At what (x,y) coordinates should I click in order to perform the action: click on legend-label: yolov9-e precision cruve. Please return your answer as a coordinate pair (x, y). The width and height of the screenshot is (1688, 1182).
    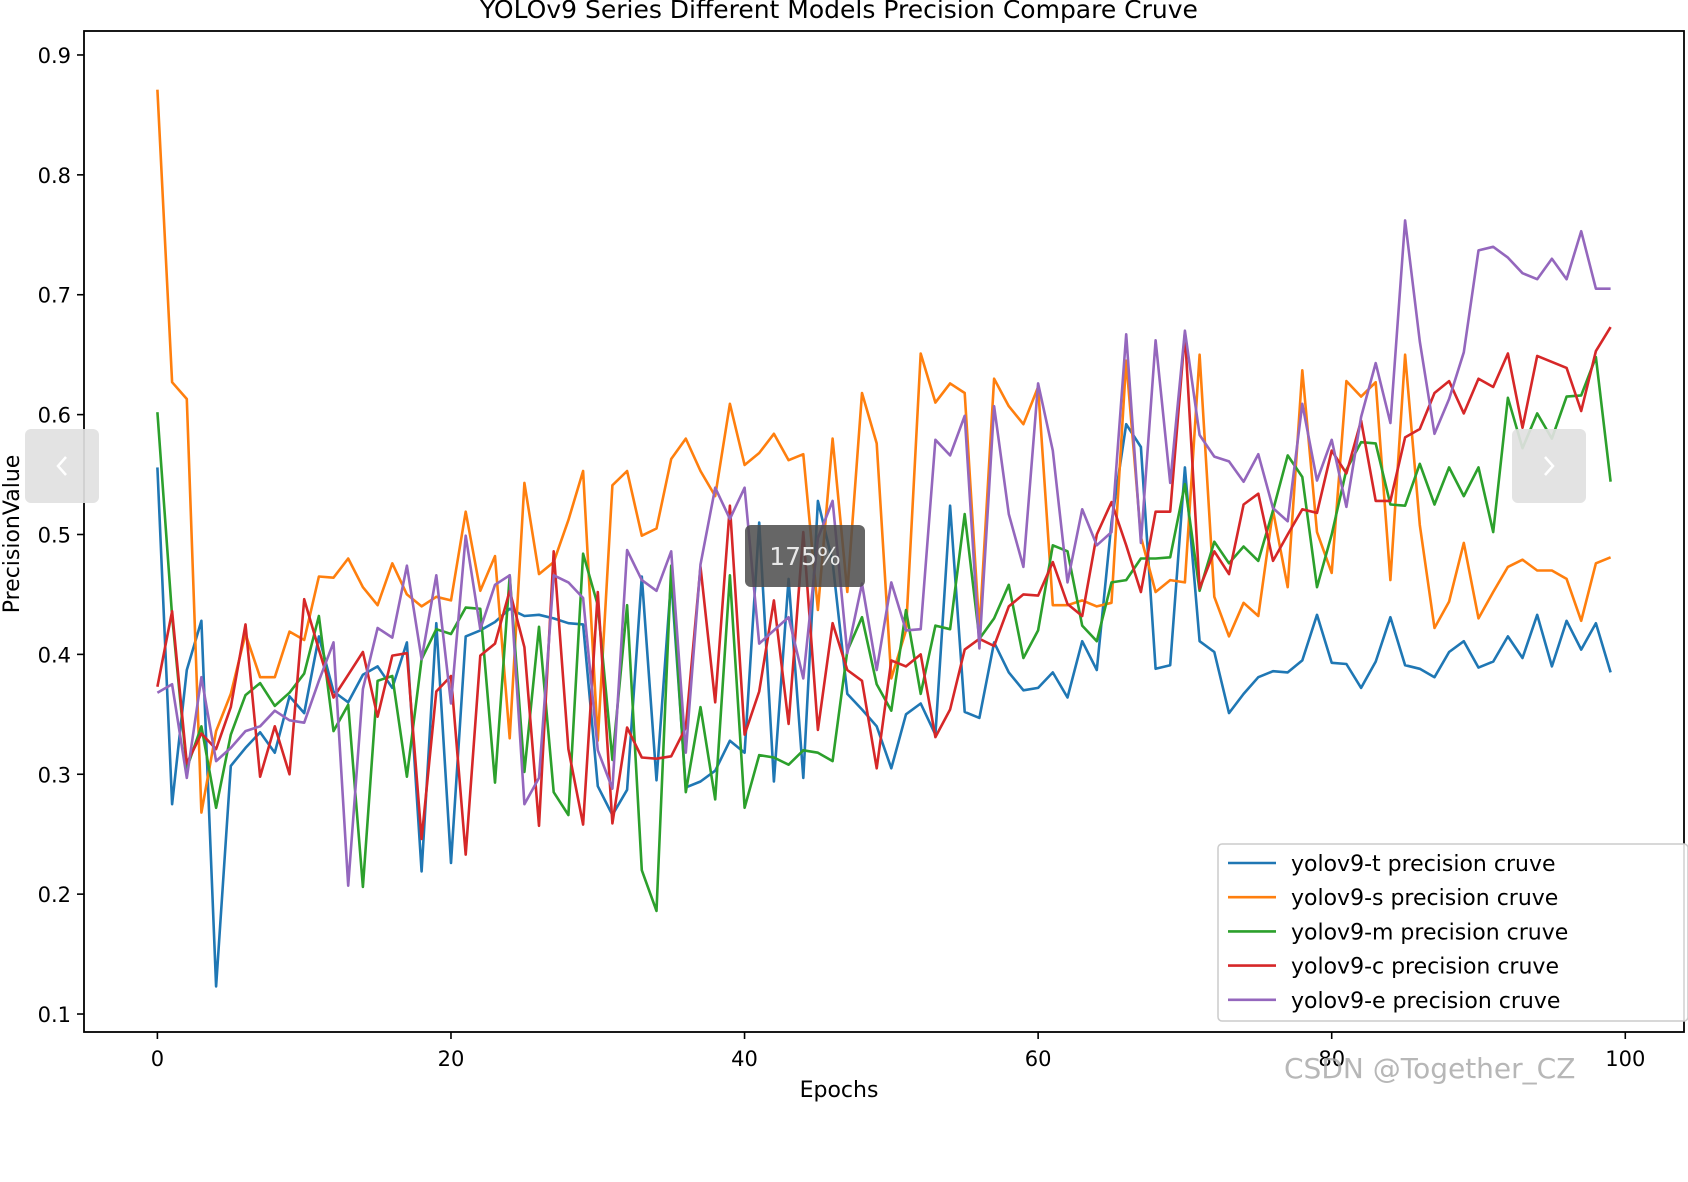
    Looking at the image, I should click on (1425, 1001).